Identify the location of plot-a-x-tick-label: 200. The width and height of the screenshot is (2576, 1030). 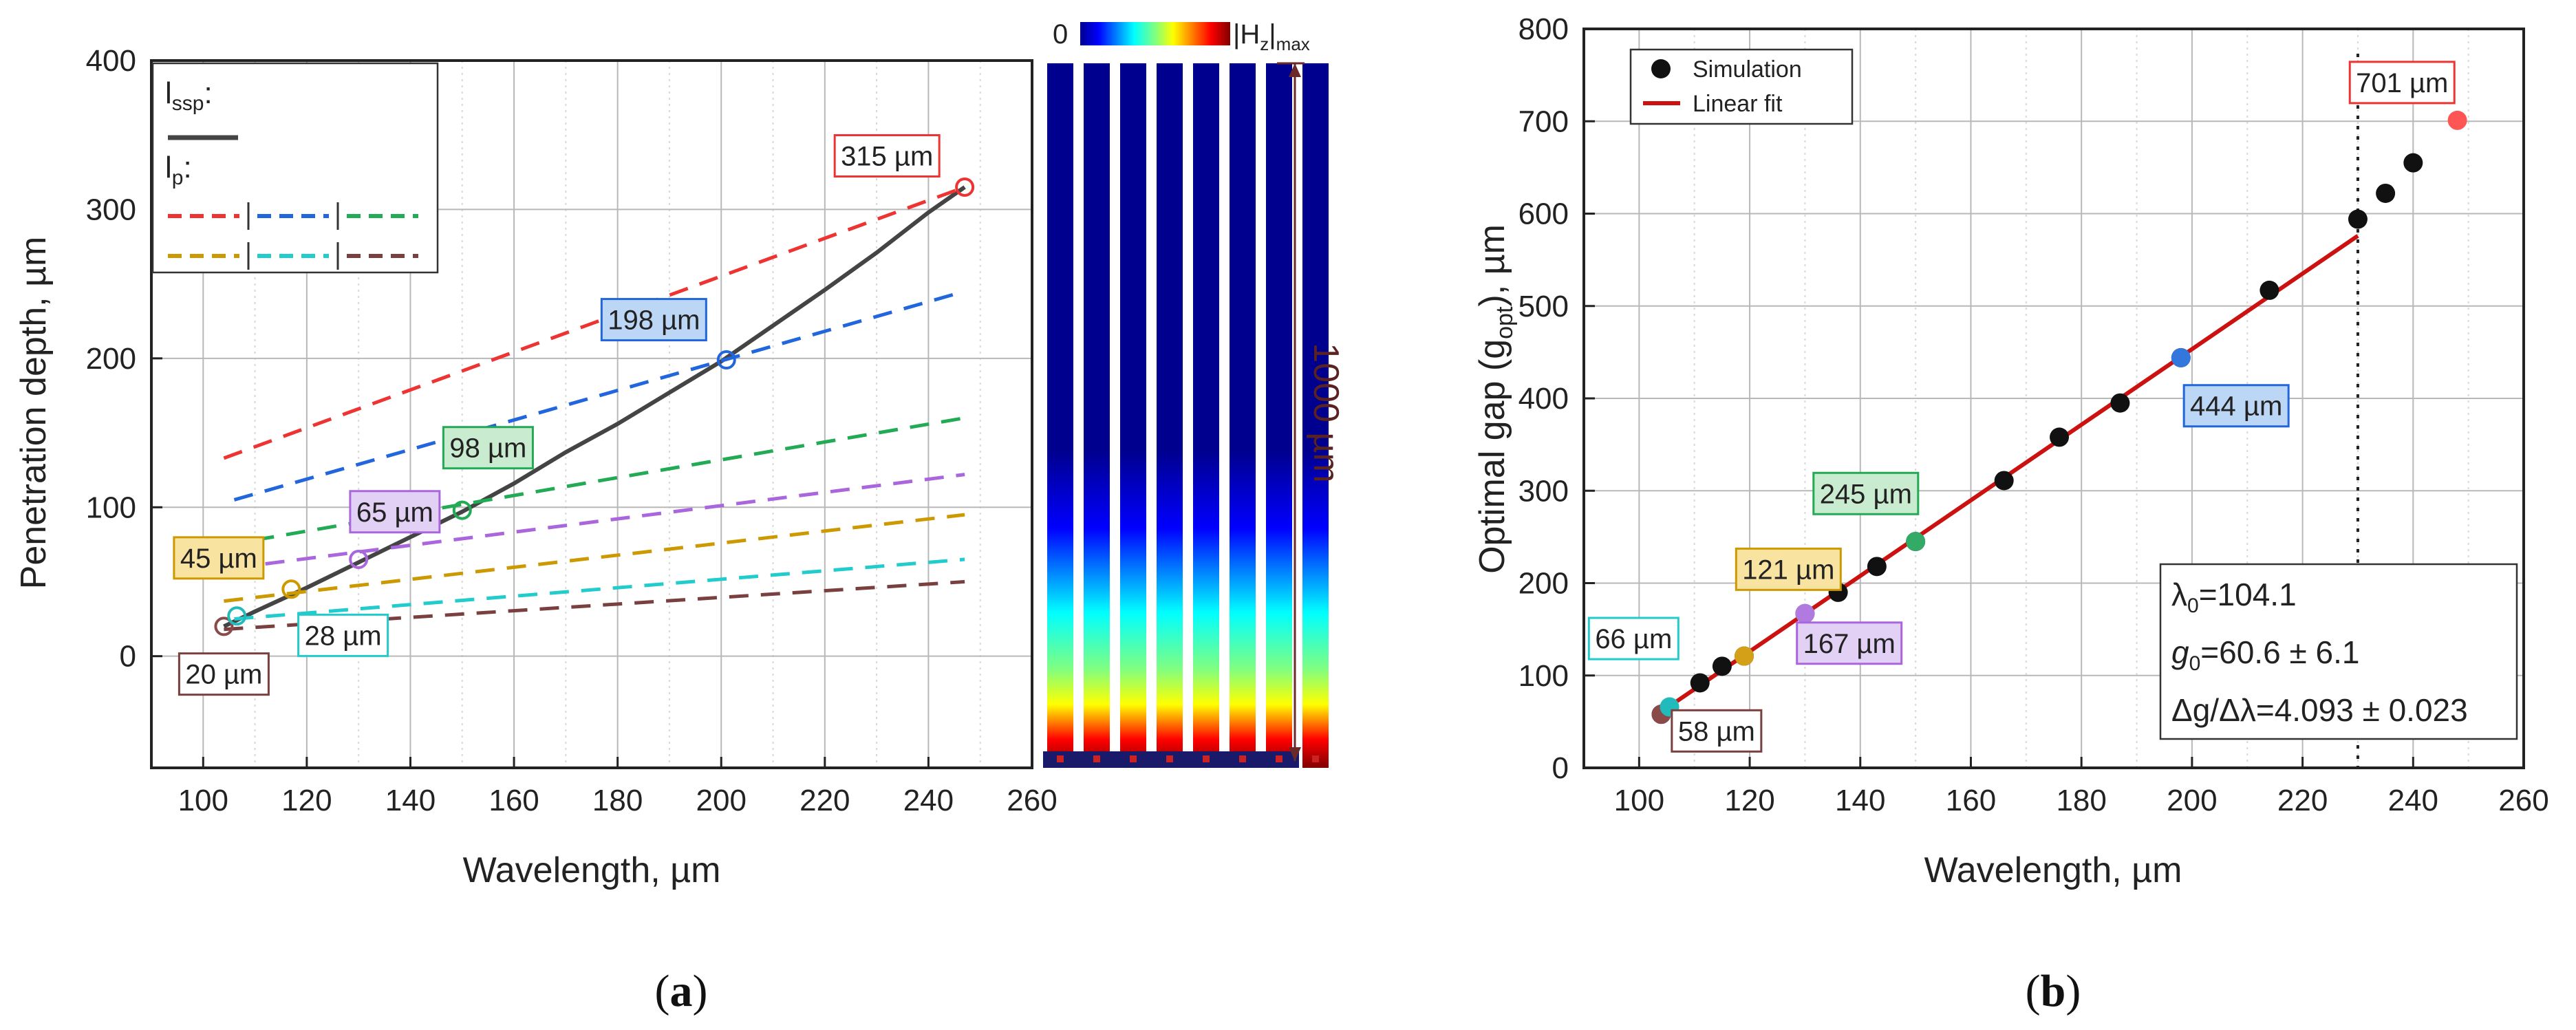
(722, 800).